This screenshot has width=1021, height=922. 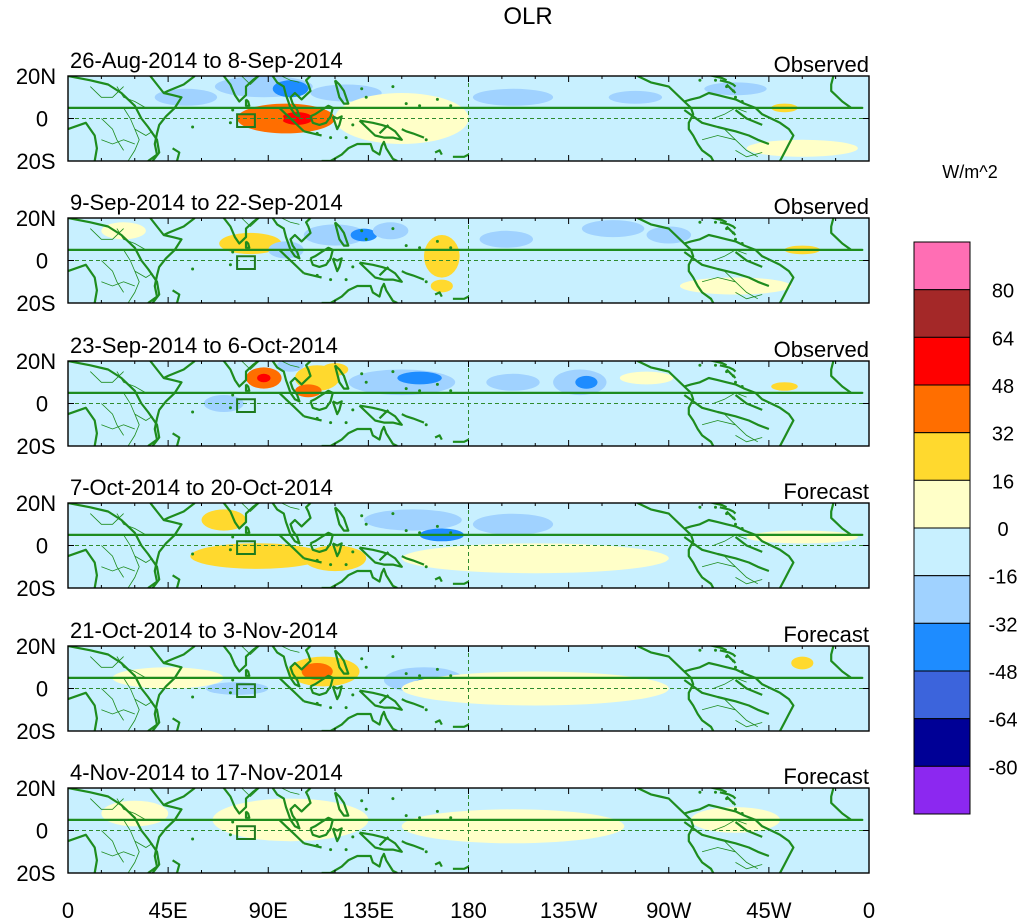 I want to click on coastlines, so click(x=466, y=403).